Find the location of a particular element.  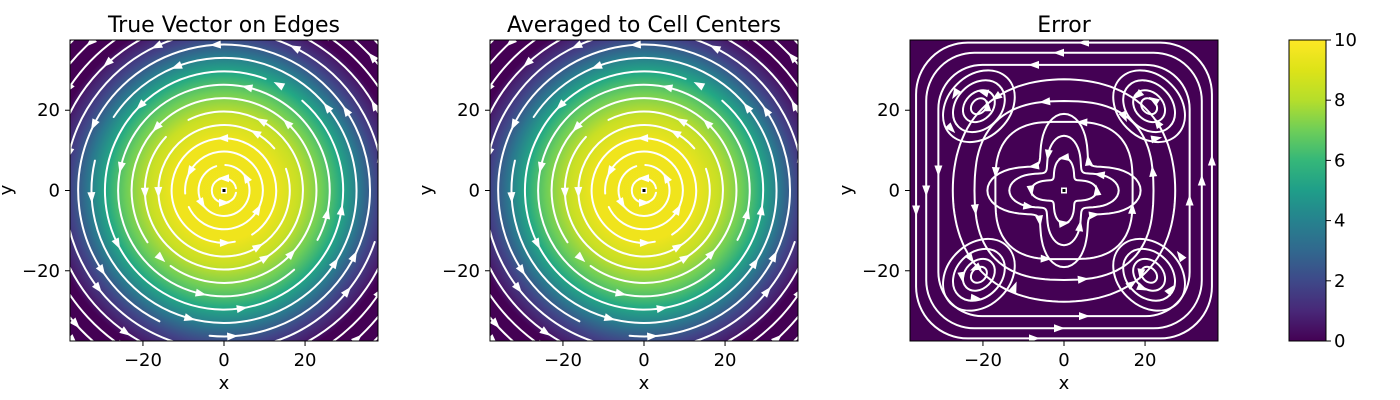

y-axis-label: y is located at coordinates (426, 189).